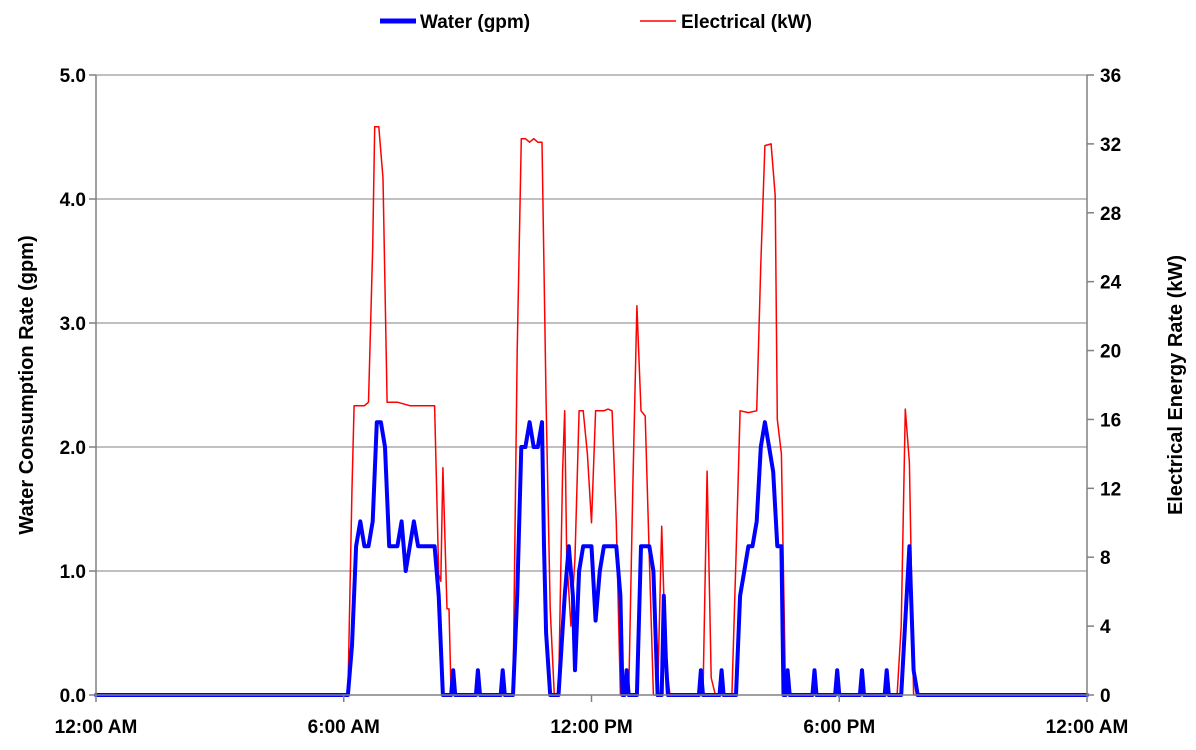 The image size is (1196, 750). What do you see at coordinates (73, 324) in the screenshot?
I see `y-left-tick-label-3: 3.0` at bounding box center [73, 324].